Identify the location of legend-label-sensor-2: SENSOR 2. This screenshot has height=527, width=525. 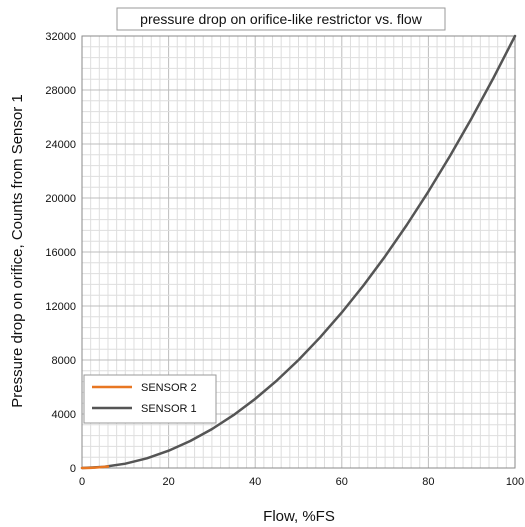
(169, 388).